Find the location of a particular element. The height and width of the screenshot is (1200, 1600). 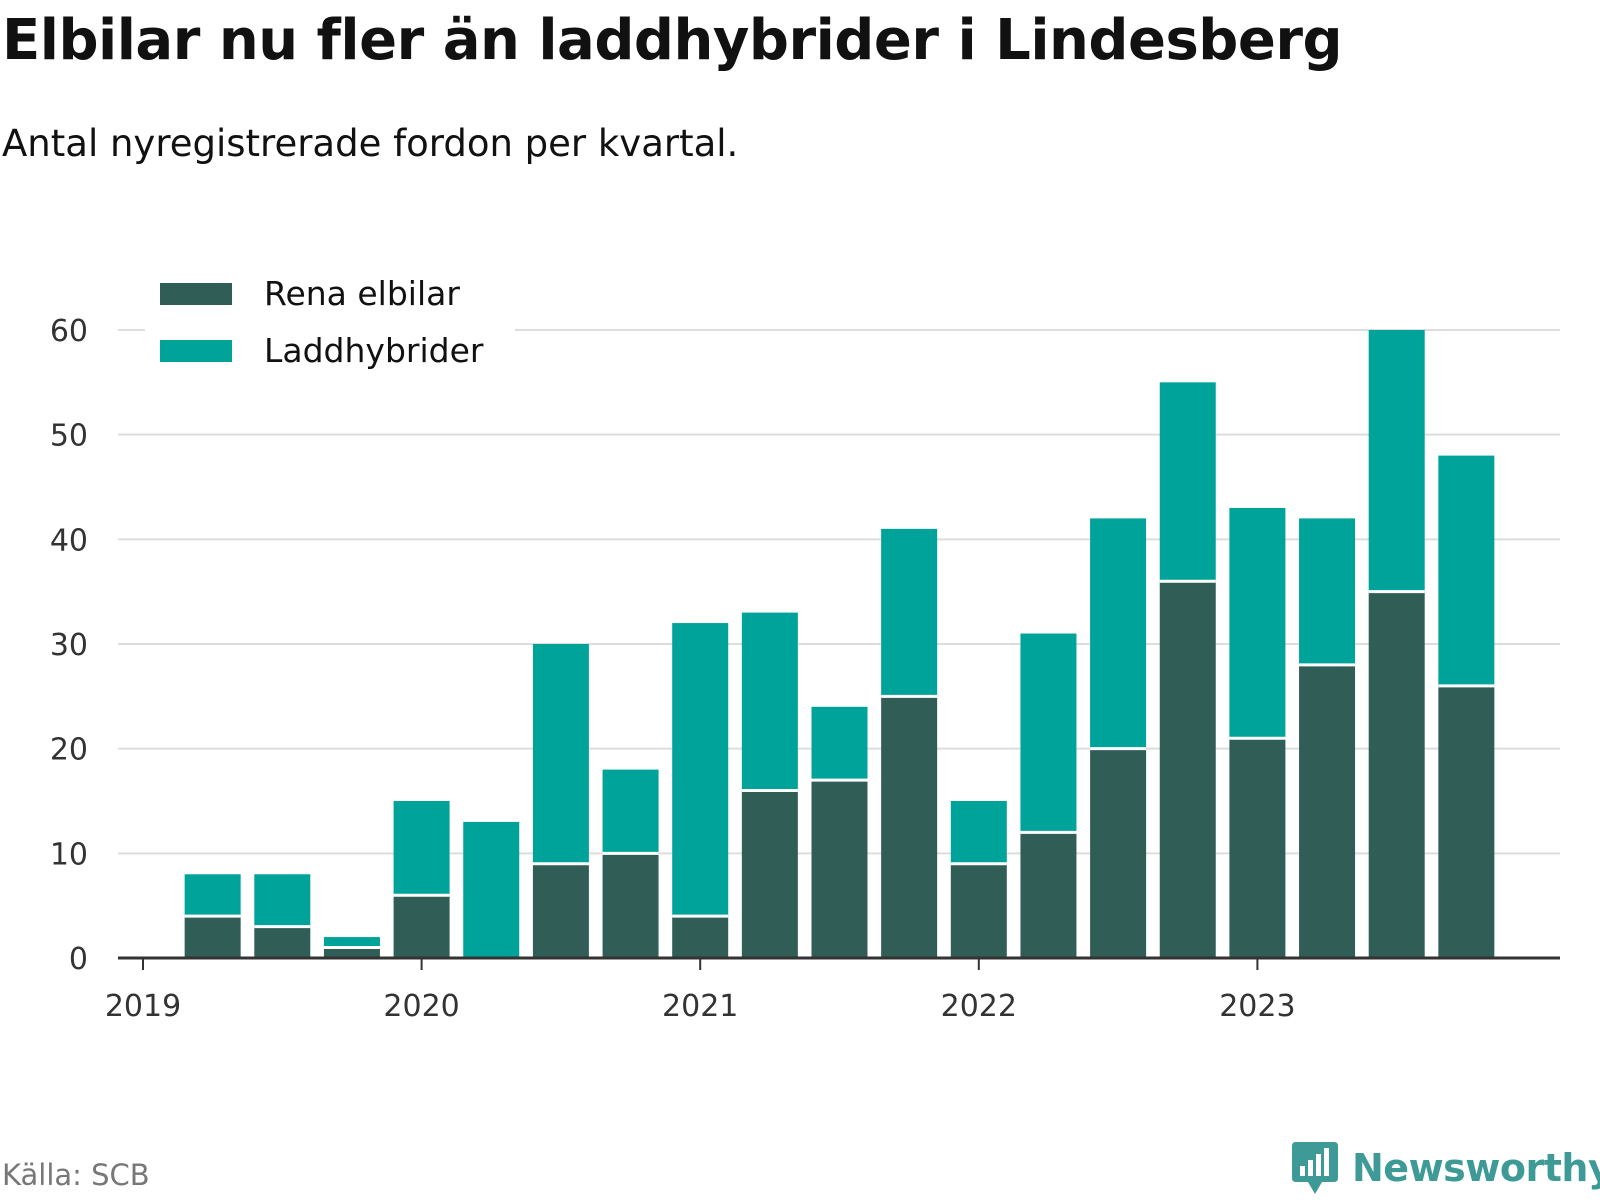

bar-laddhybrider-2021-q4 is located at coordinates (909, 612).